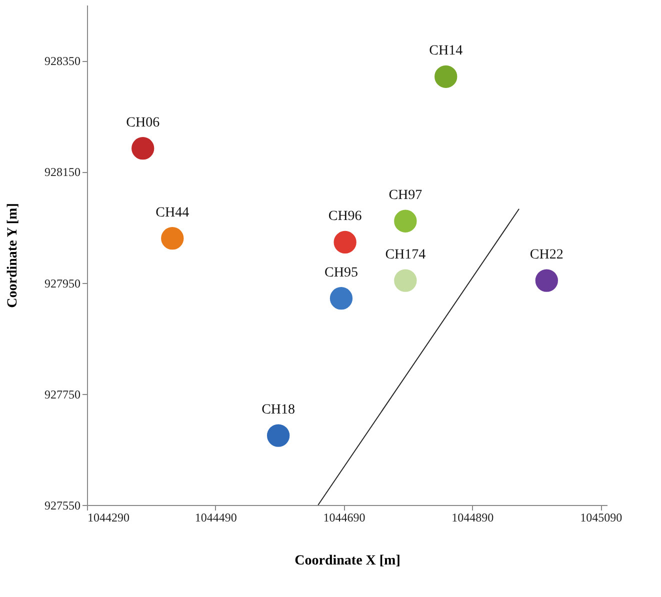 The width and height of the screenshot is (661, 597). I want to click on annotation: CH22, so click(547, 255).